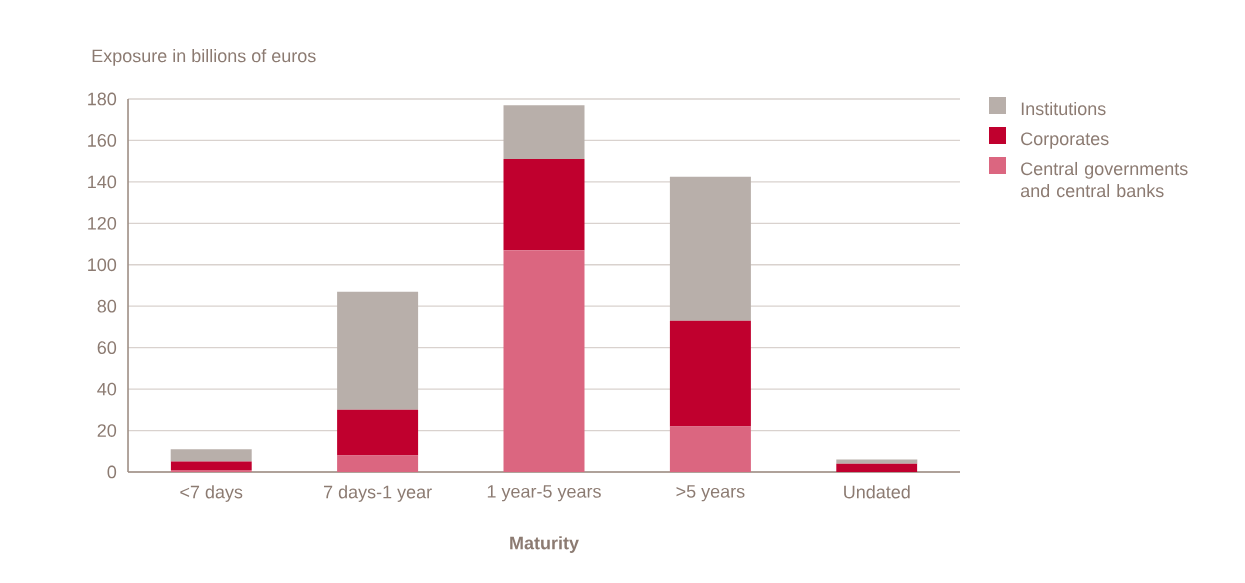  I want to click on y-tick-label: 40, so click(107, 389).